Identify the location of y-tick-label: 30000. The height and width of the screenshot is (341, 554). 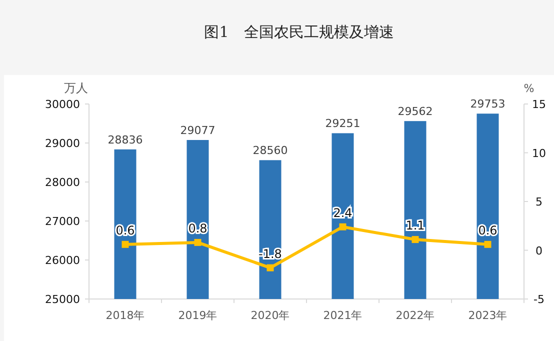
(62, 104).